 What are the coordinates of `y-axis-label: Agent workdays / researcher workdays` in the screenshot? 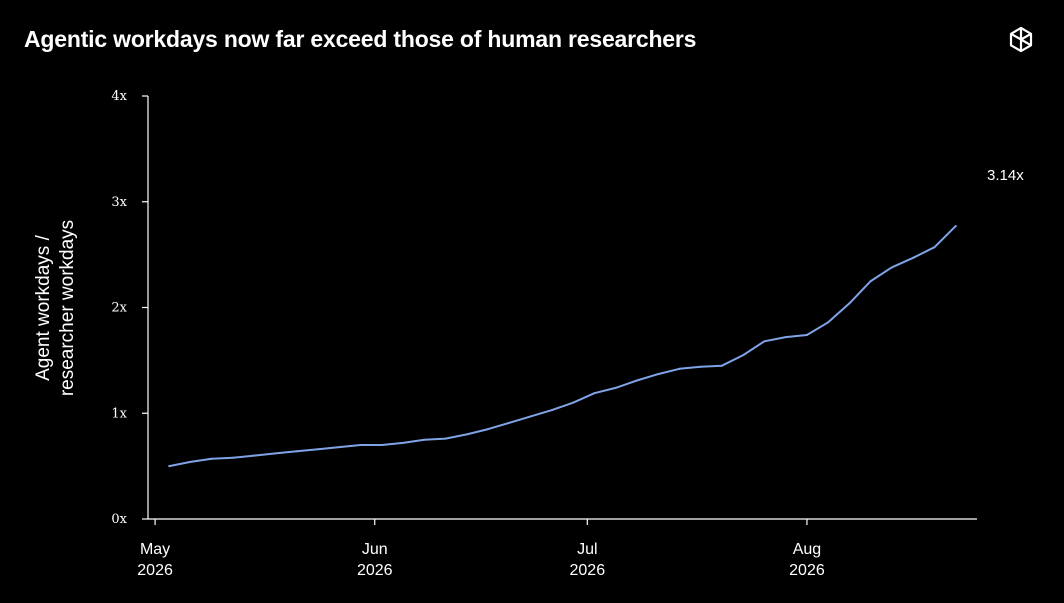 It's located at (55, 308).